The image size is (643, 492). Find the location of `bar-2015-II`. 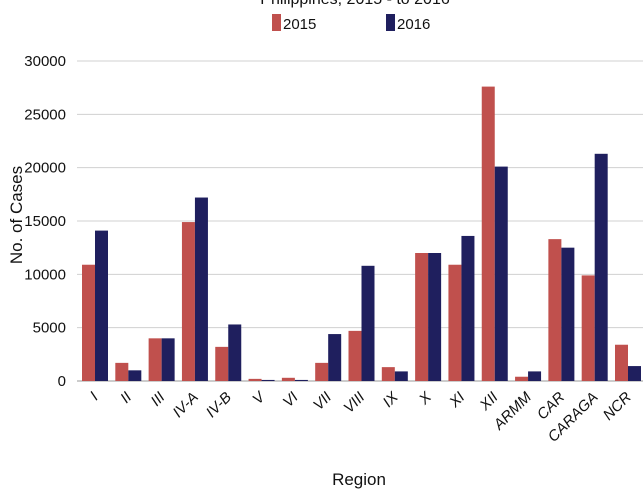

bar-2015-II is located at coordinates (122, 371).